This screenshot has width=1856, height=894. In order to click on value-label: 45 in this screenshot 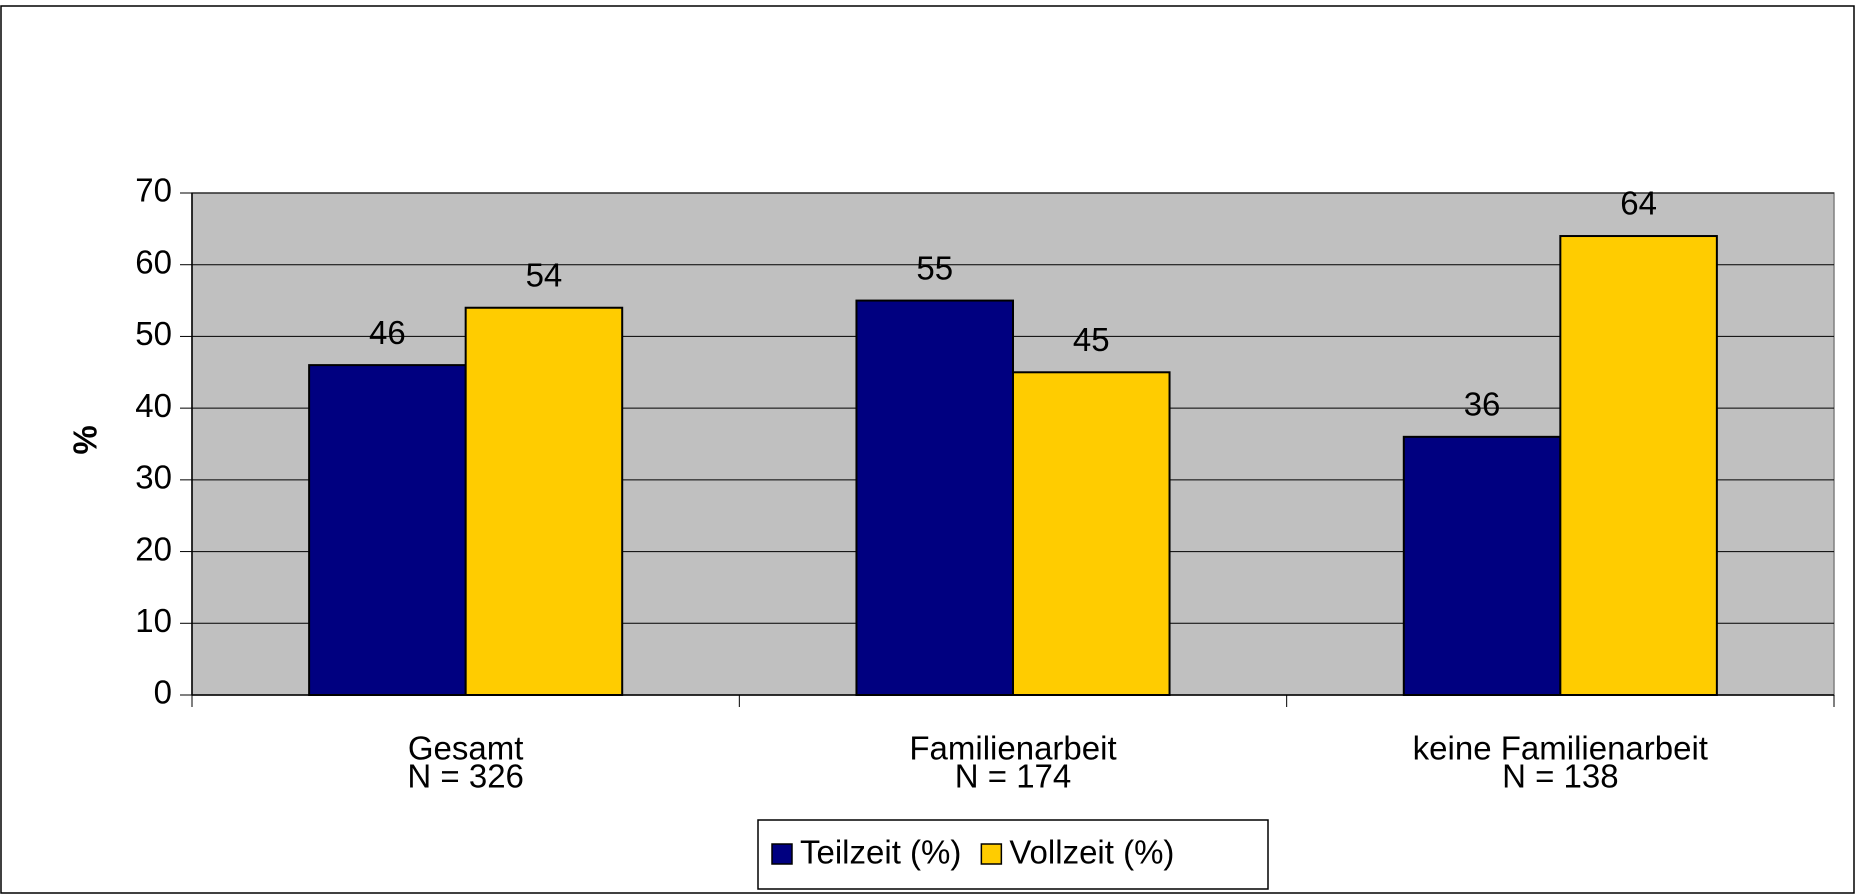, I will do `click(1091, 339)`.